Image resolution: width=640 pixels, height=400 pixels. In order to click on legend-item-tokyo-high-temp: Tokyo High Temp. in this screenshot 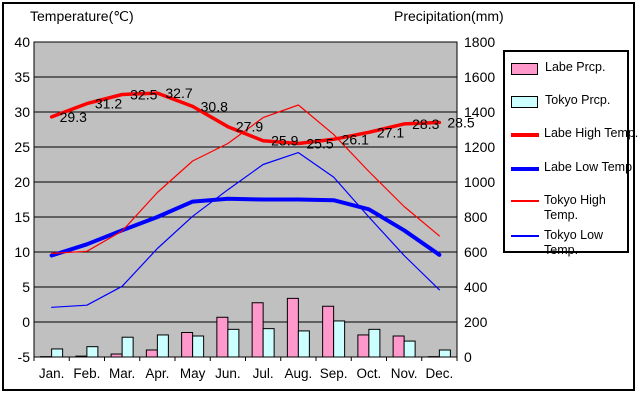, I will do `click(558, 208)`.